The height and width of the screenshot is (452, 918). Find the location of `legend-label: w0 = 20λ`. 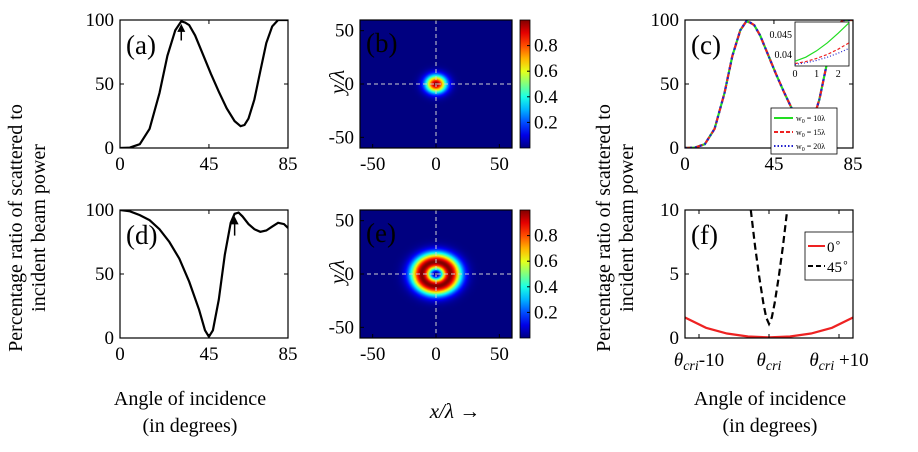

legend-label: w0 = 20λ is located at coordinates (810, 147).